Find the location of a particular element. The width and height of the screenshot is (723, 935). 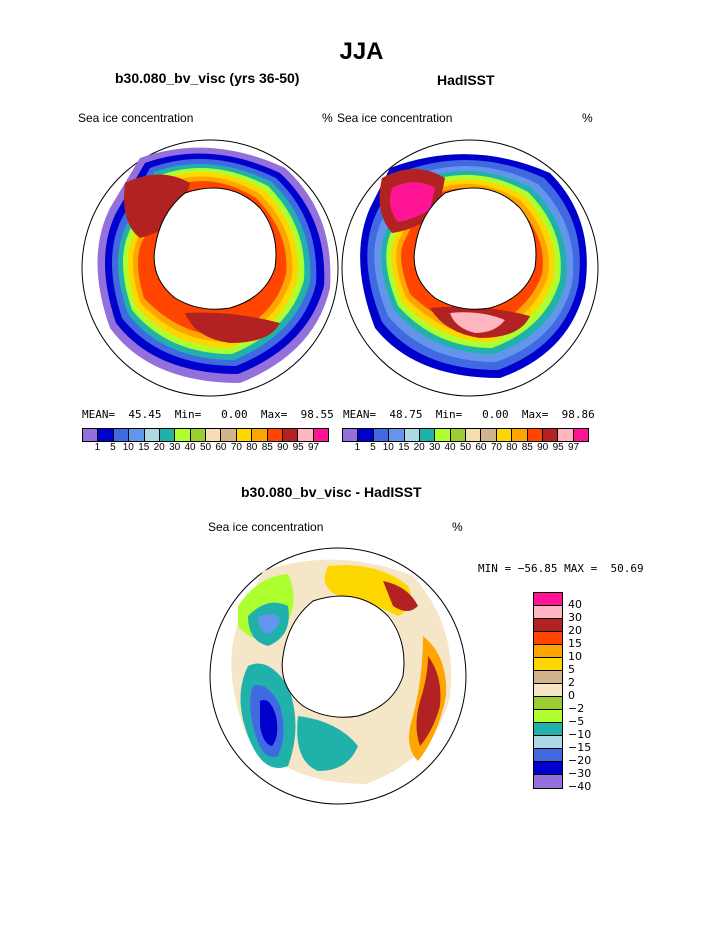

colorbar-tick-label: −2 is located at coordinates (576, 708).